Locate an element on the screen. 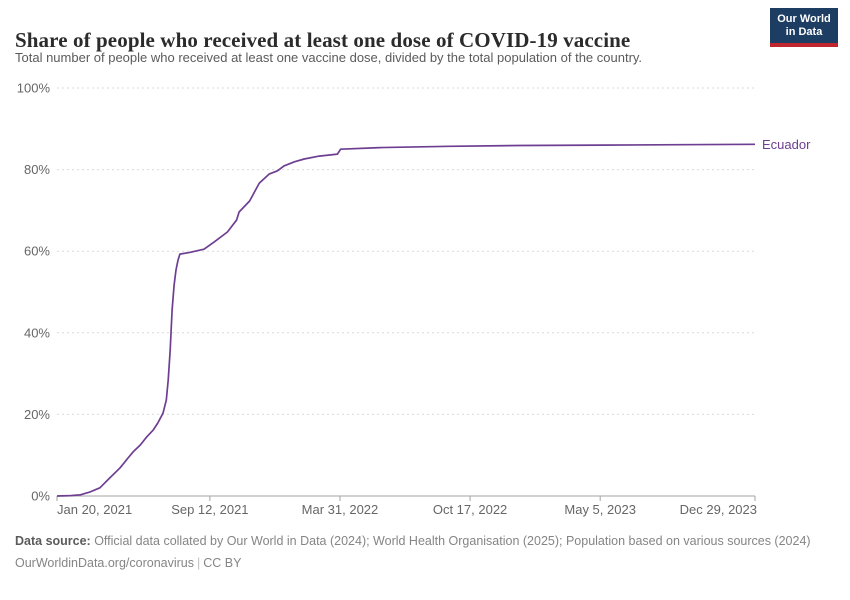  y-axis-label-20: 20% is located at coordinates (37, 414).